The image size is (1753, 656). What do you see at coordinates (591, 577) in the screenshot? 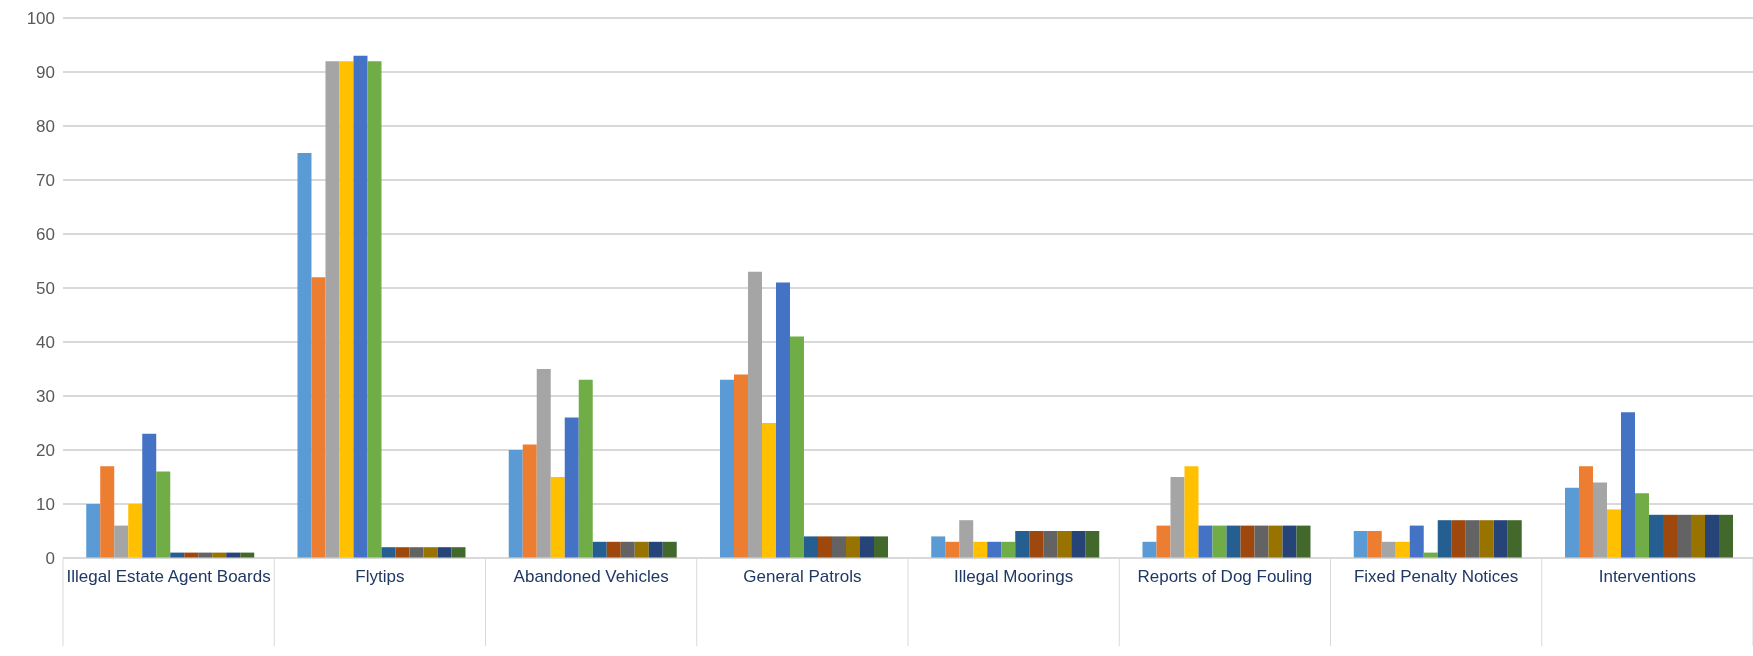
I see `x-tick-label: Abandoned Vehicles` at bounding box center [591, 577].